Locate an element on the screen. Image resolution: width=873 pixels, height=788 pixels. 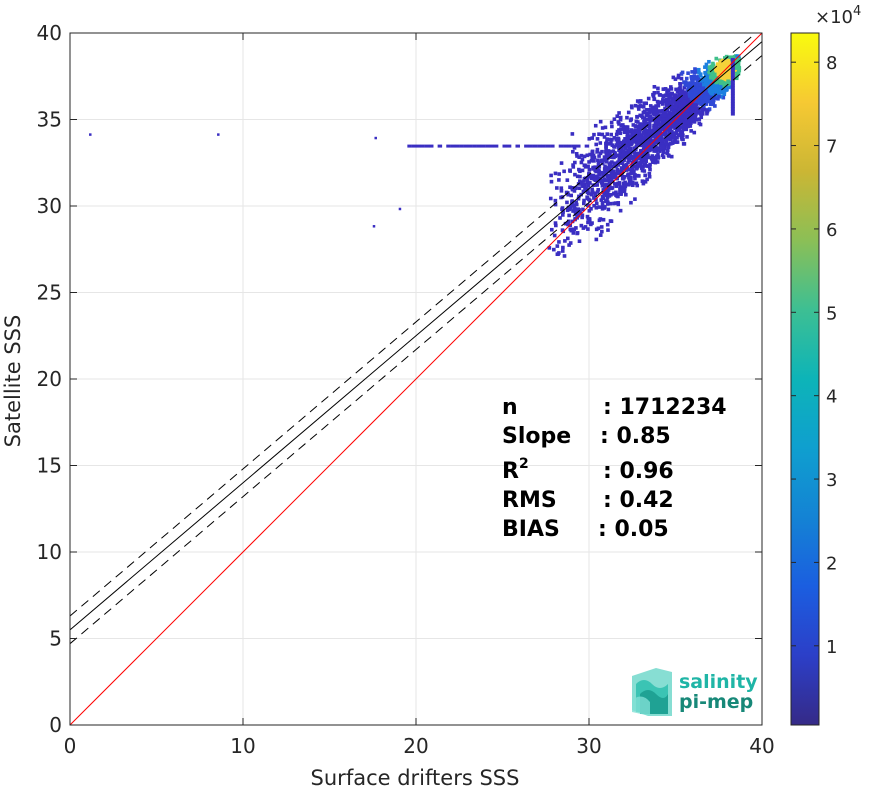
y-tick-label: 35 is located at coordinates (49, 120).